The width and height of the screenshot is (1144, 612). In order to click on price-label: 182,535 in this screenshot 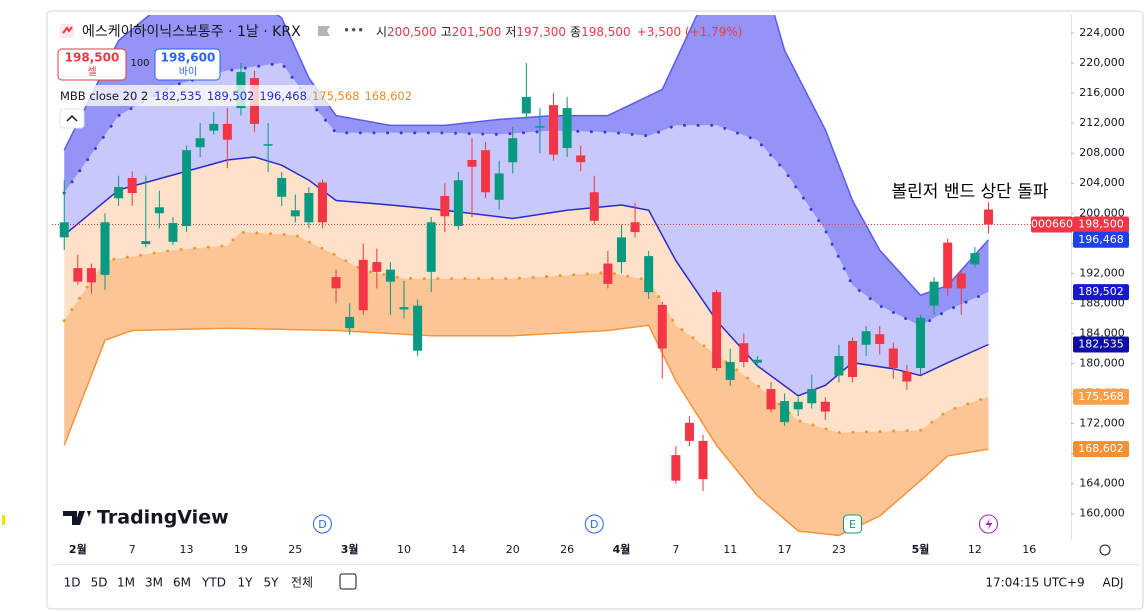, I will do `click(1101, 343)`.